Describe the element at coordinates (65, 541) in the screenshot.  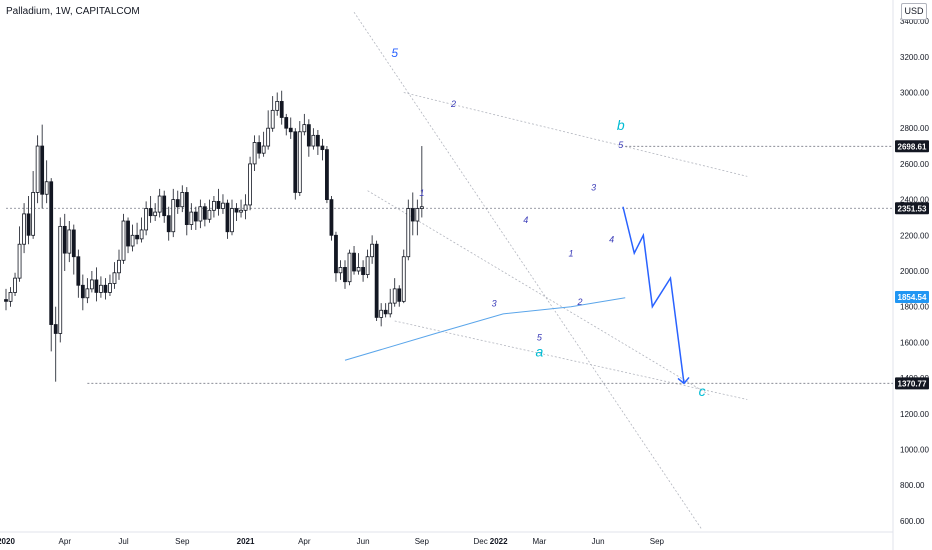
I see `x-tick-label: Apr` at that location.